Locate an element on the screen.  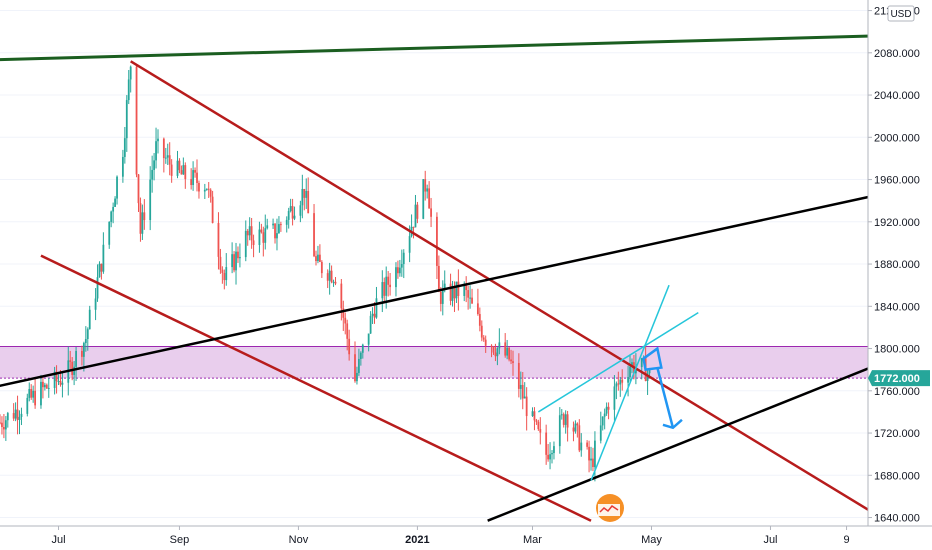
time-tick-label: May is located at coordinates (651, 540).